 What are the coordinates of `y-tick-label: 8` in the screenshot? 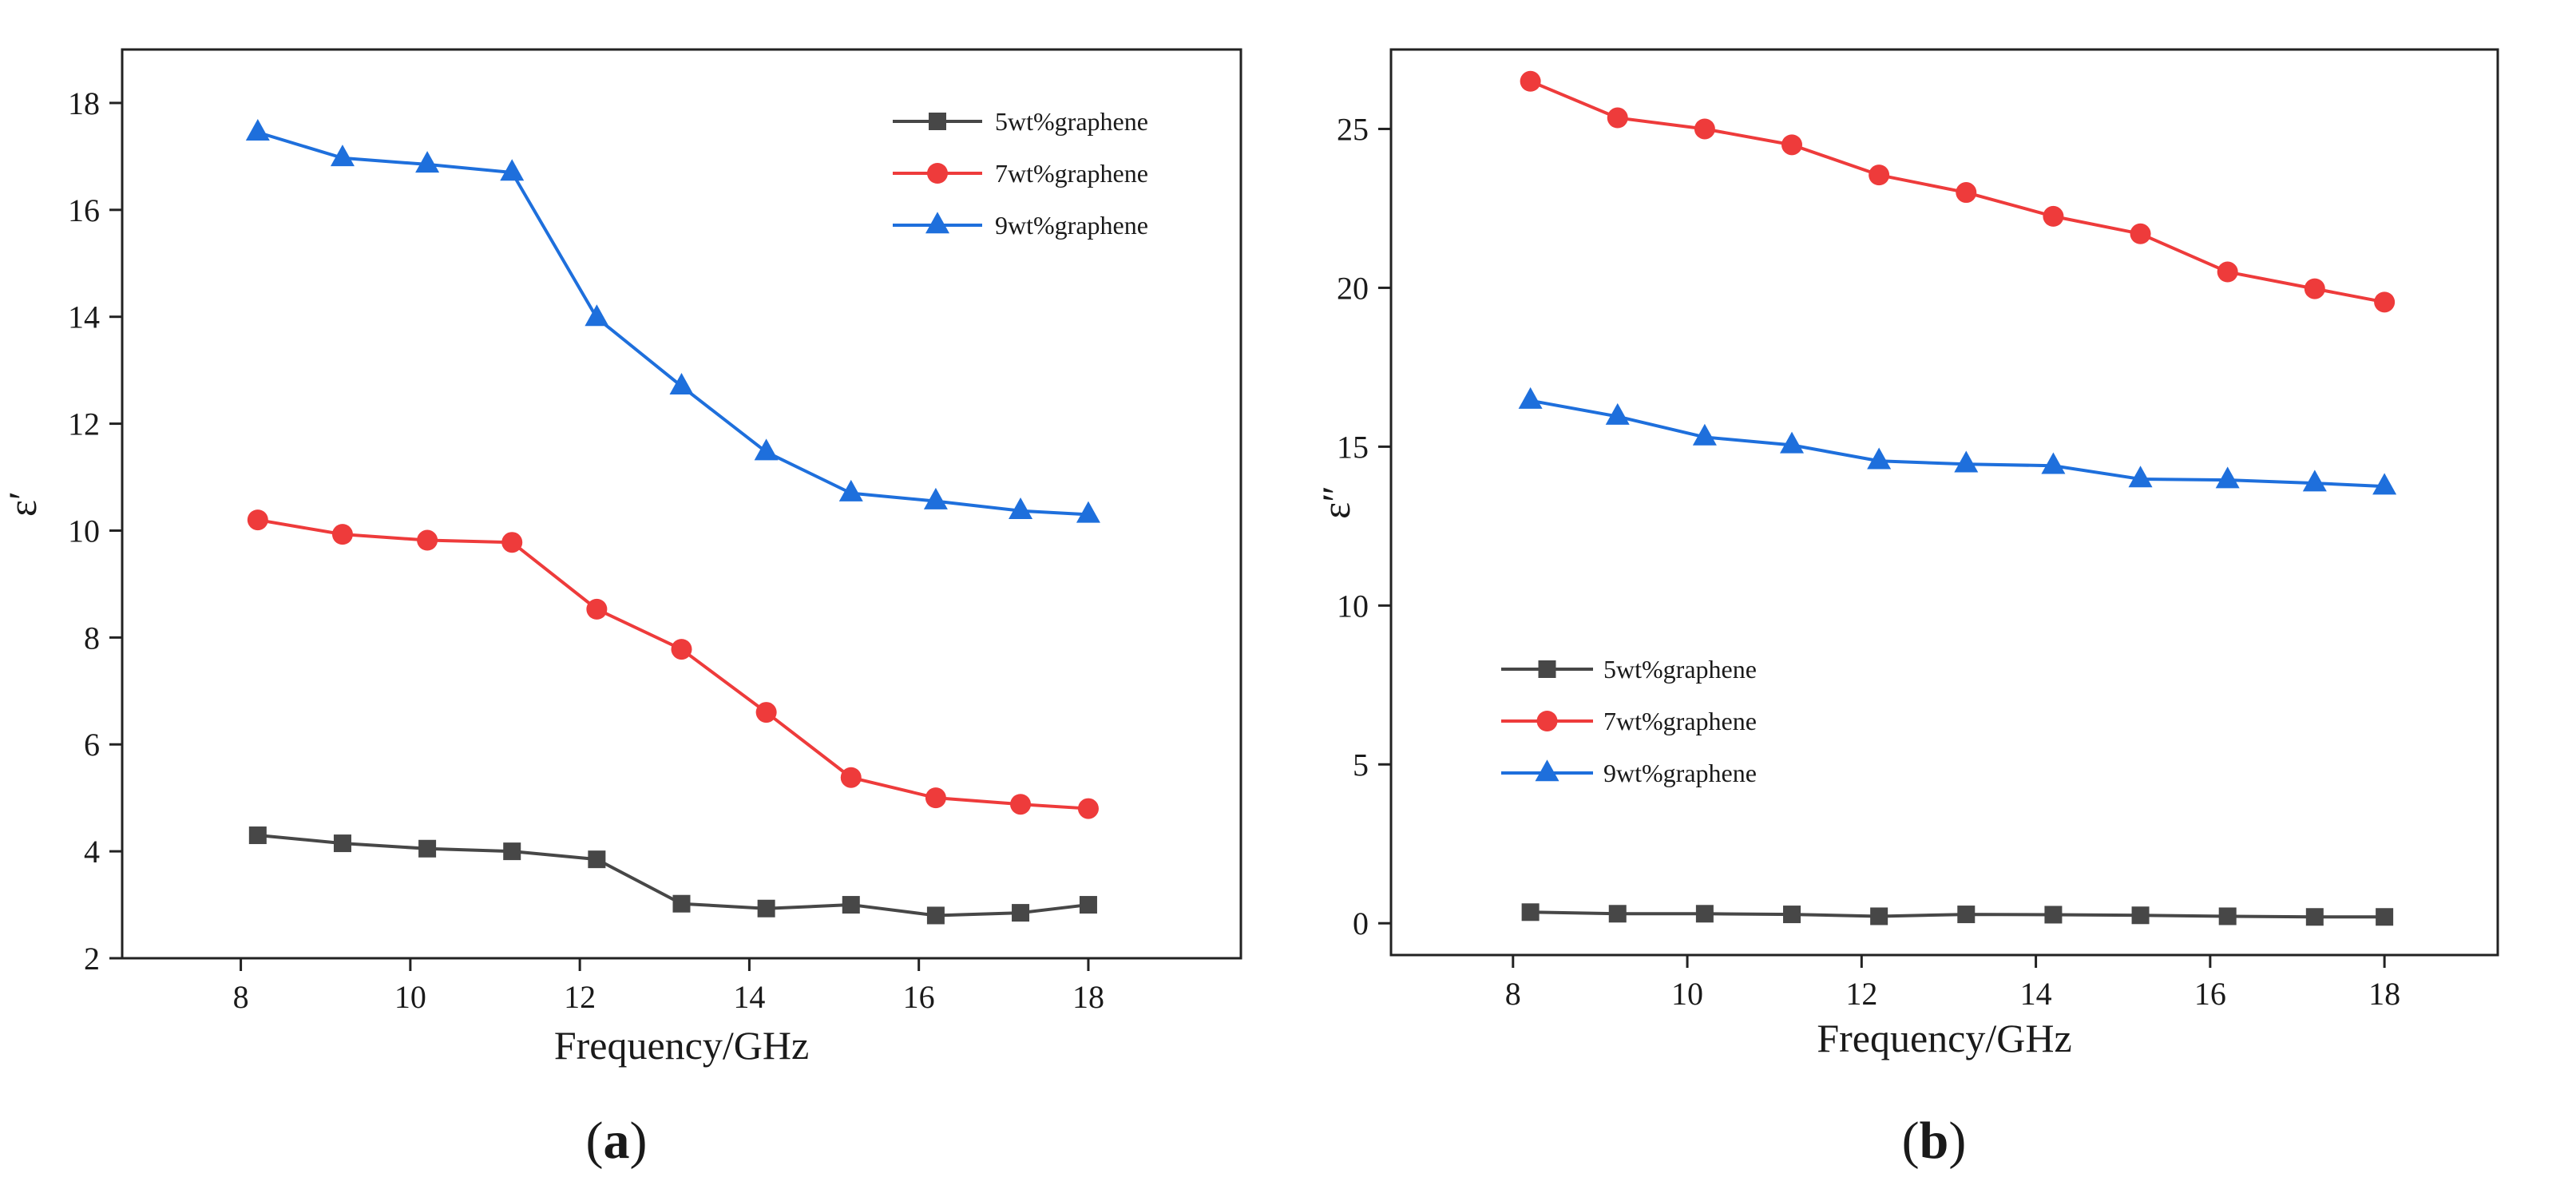 It's located at (92, 638).